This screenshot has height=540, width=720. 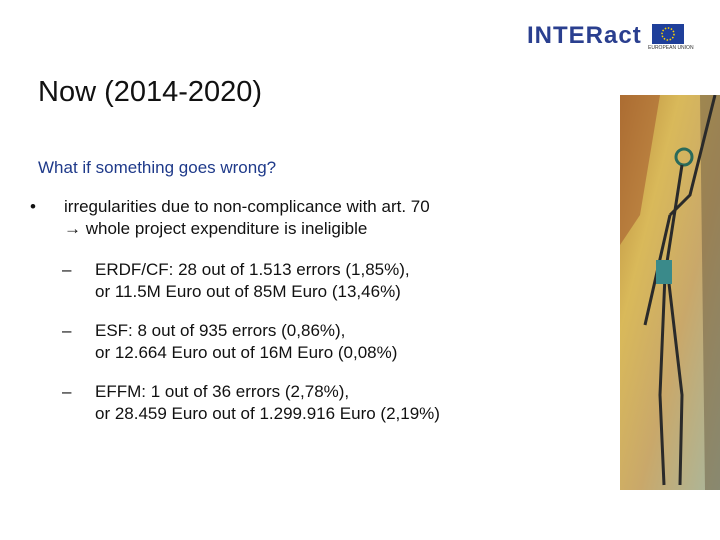 I want to click on sub-bullet-line: ERDF/CF: 28 out of 1.513 errors (1,85%),, so click(x=252, y=269).